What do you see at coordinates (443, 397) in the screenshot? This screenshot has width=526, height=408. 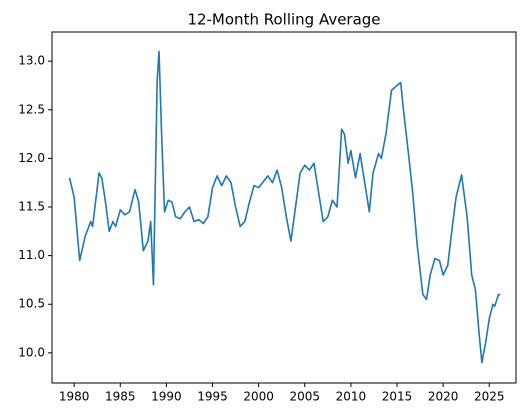 I see `x-tick-label: 2020` at bounding box center [443, 397].